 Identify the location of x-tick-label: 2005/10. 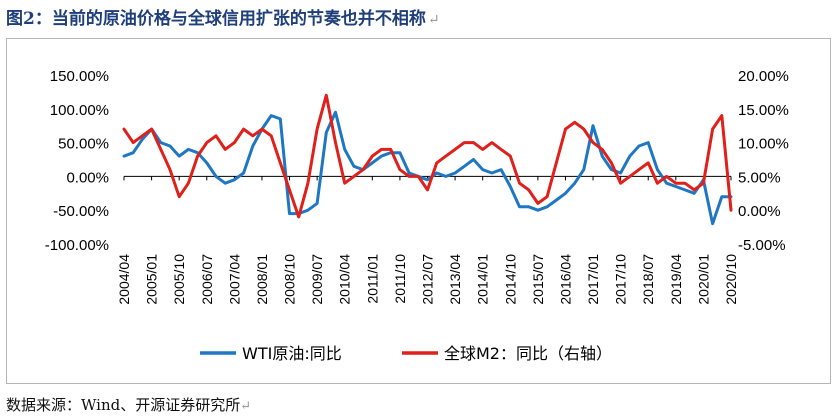
(179, 279).